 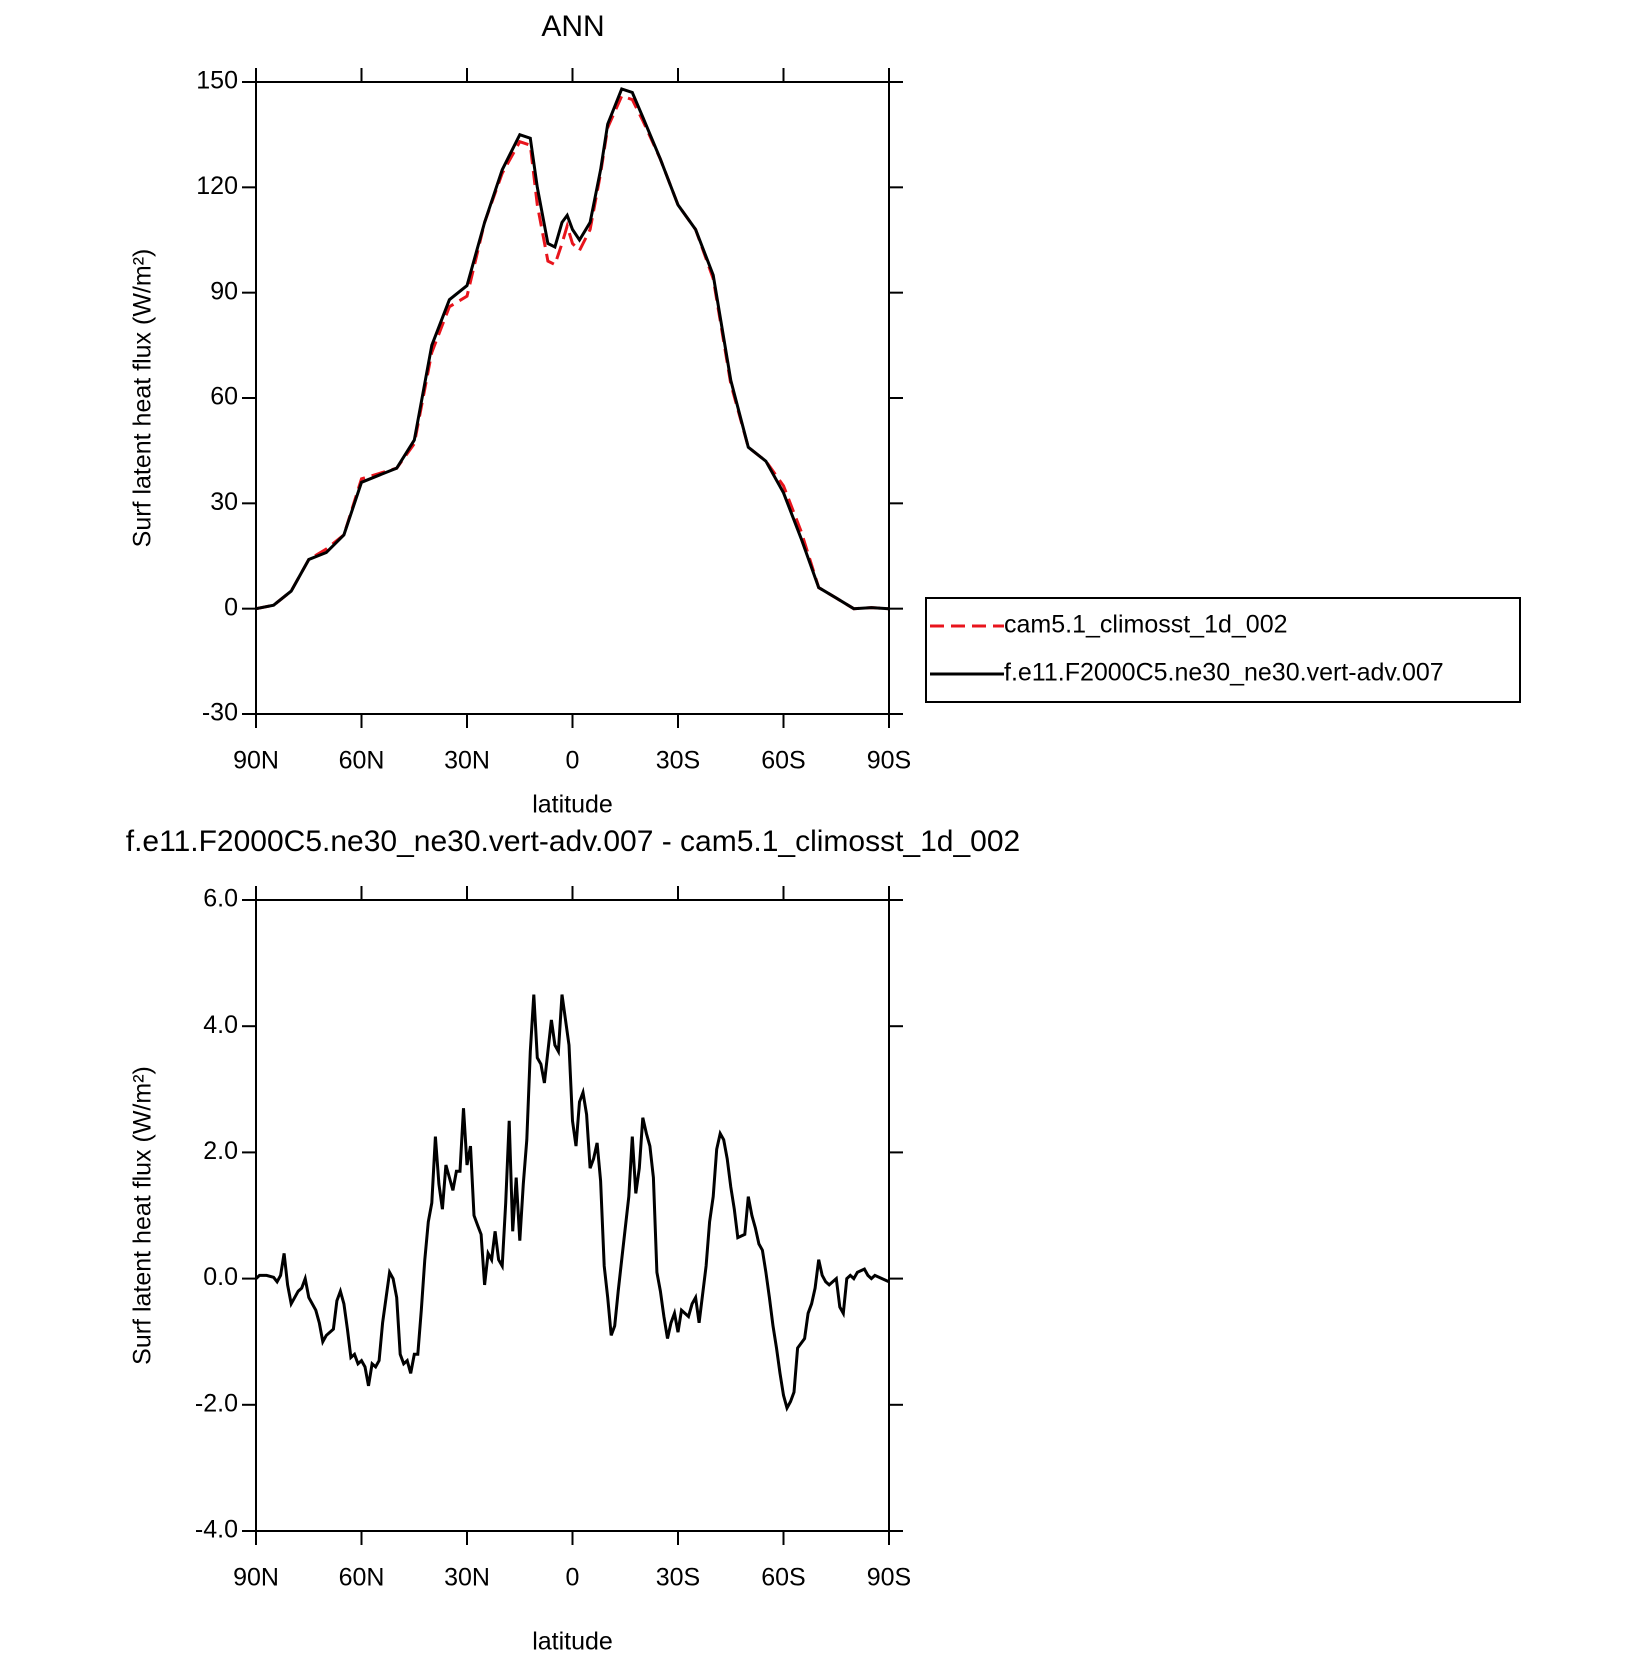 What do you see at coordinates (220, 899) in the screenshot?
I see `y-tick-label: 6.0` at bounding box center [220, 899].